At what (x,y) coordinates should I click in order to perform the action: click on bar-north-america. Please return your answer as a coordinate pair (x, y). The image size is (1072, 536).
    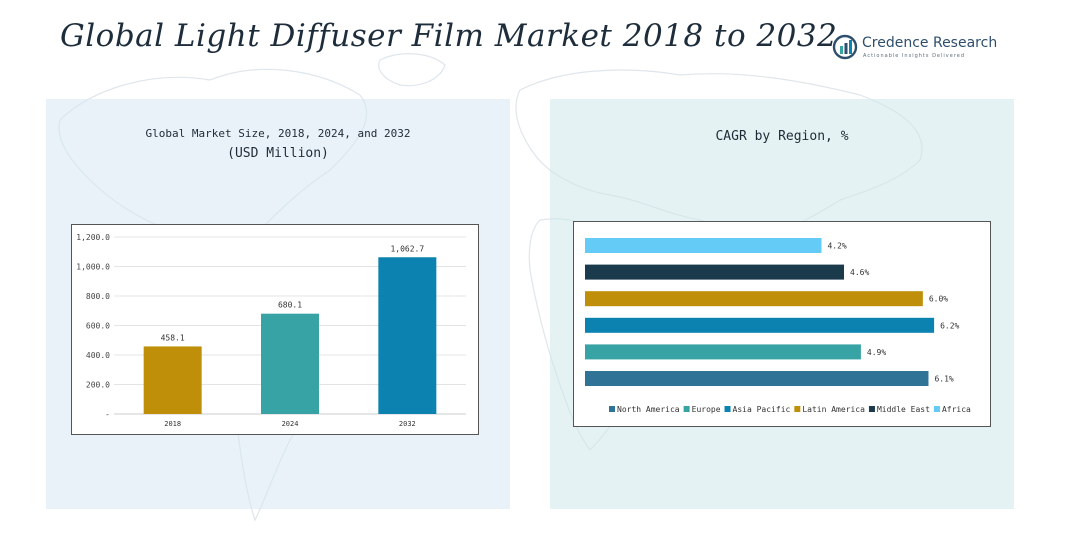
    Looking at the image, I should click on (757, 378).